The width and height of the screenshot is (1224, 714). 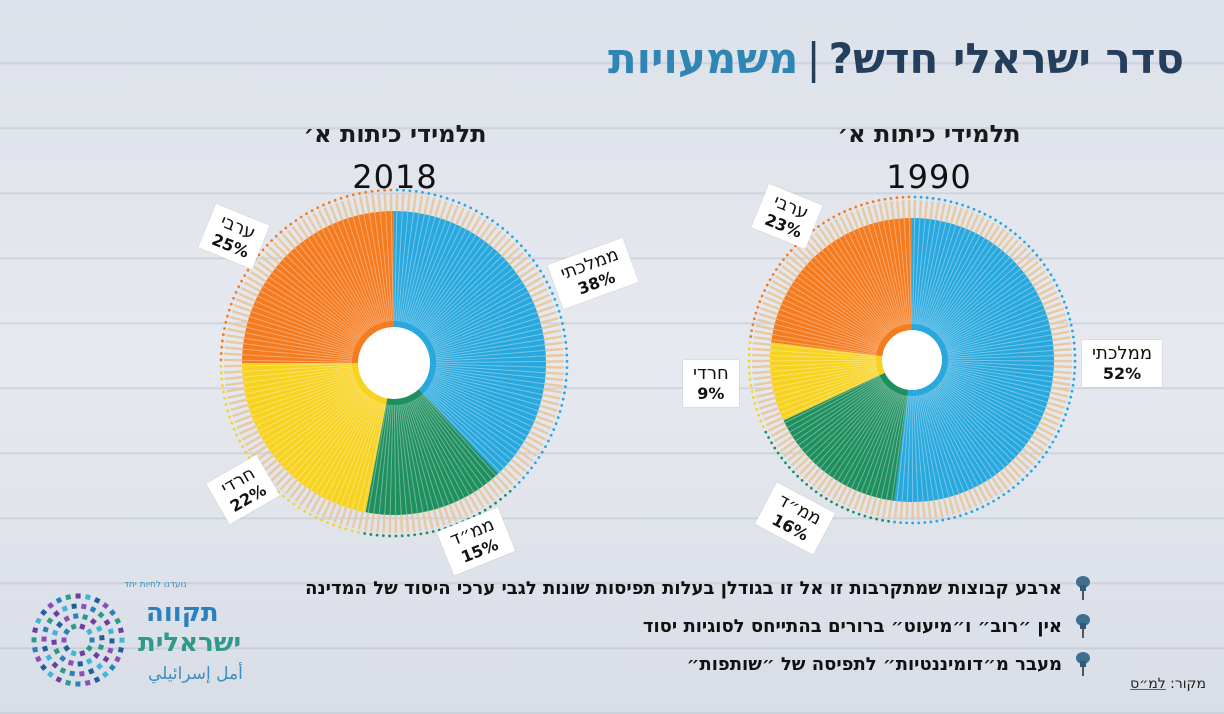 What do you see at coordinates (1168, 684) in the screenshot?
I see `source-note: מקור: למ״ס` at bounding box center [1168, 684].